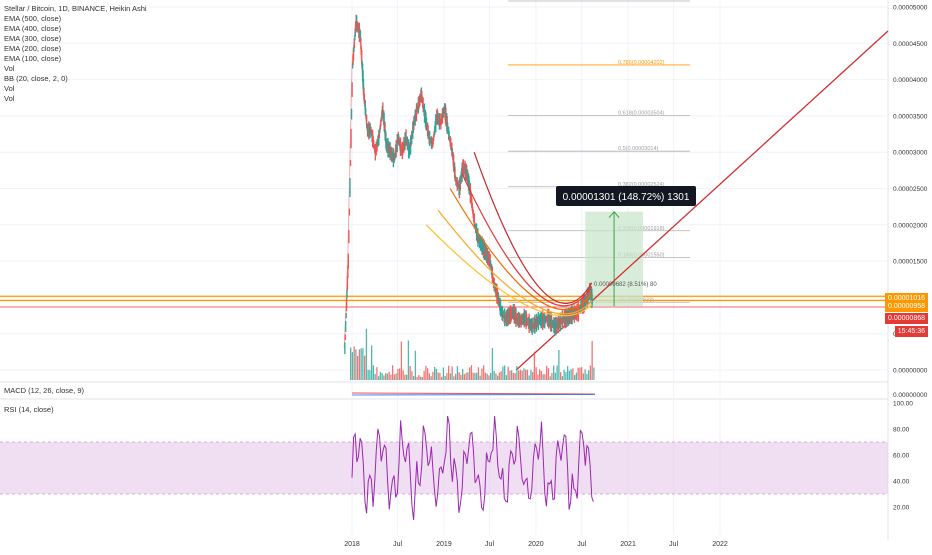  What do you see at coordinates (720, 544) in the screenshot?
I see `x-tick-label: 2022` at bounding box center [720, 544].